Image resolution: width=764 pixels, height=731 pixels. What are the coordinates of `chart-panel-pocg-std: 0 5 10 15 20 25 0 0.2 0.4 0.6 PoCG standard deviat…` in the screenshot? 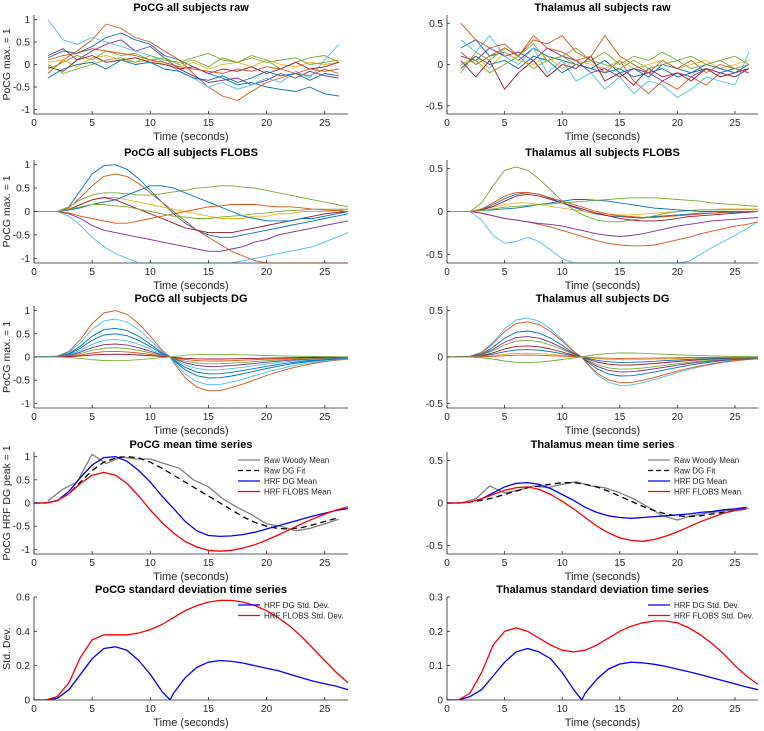 It's located at (174, 656).